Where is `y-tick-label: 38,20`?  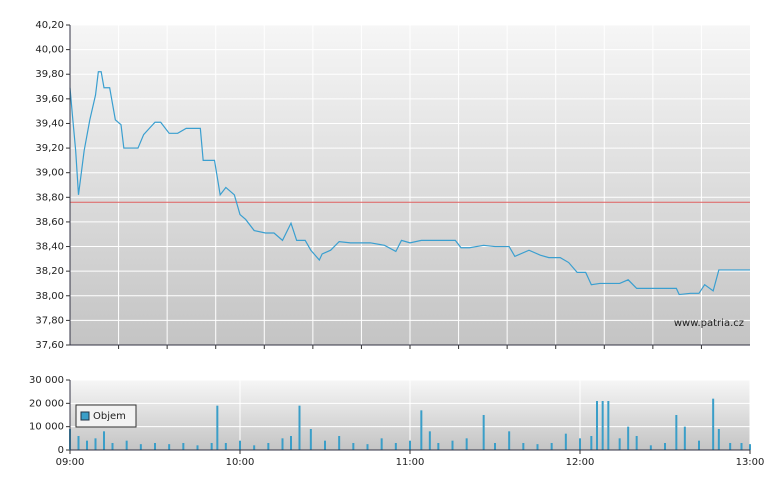
y-tick-label: 38,20 is located at coordinates (49, 271).